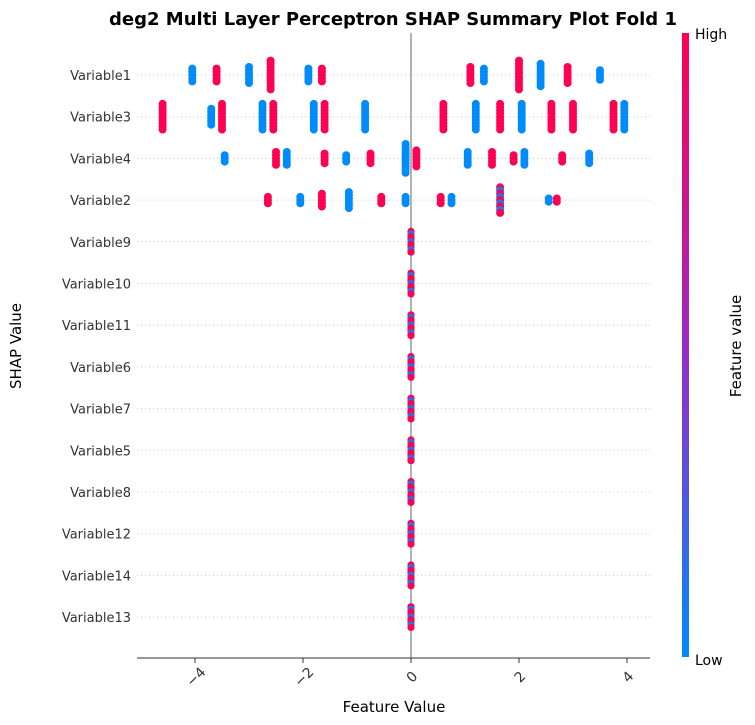 The width and height of the screenshot is (755, 725). I want to click on feature-label: Variable7, so click(100, 410).